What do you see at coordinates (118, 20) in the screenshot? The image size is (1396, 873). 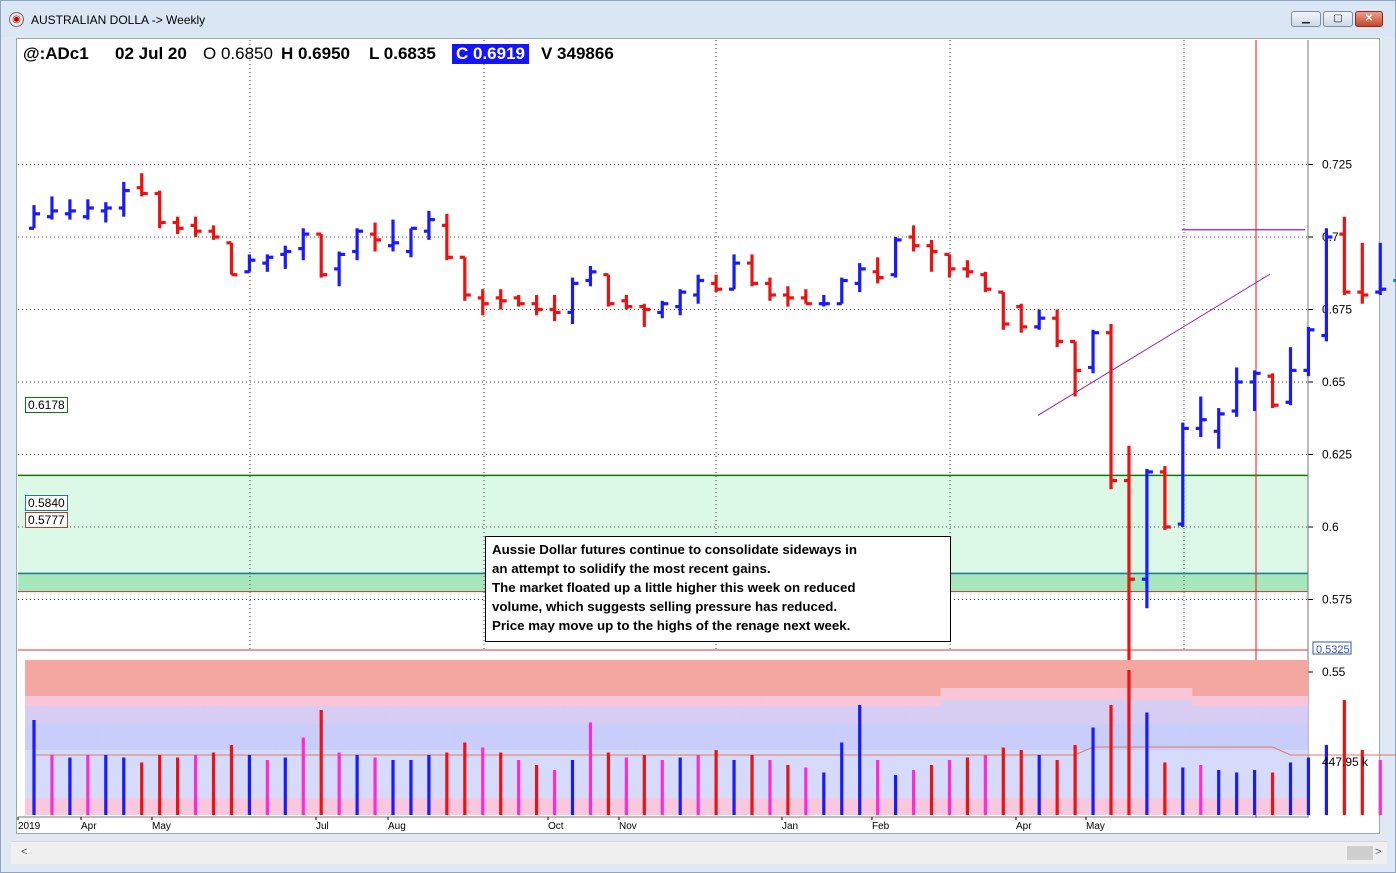 I see `window-title: AUSTRALIAN DOLLA -> Weekly` at bounding box center [118, 20].